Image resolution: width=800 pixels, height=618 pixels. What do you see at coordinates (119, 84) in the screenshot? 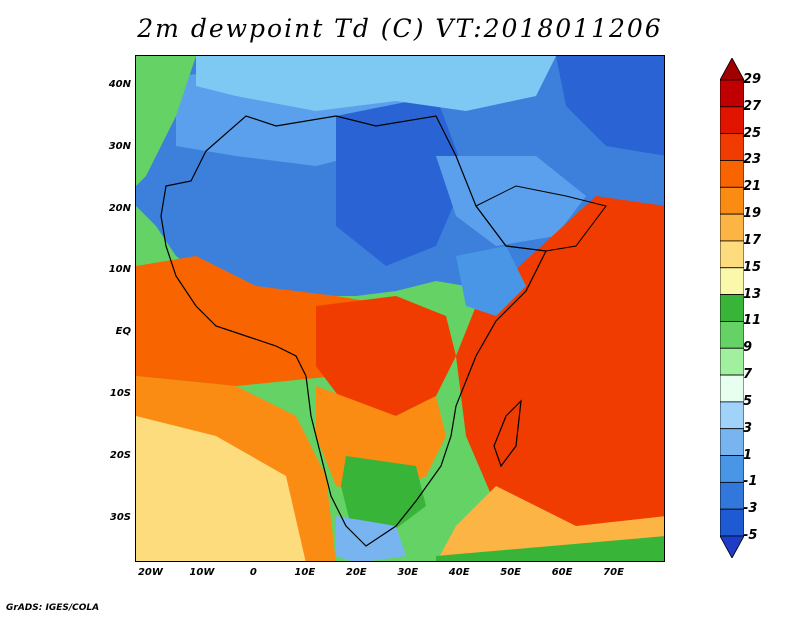
I see `lat-tick-label: 40N` at bounding box center [119, 84].